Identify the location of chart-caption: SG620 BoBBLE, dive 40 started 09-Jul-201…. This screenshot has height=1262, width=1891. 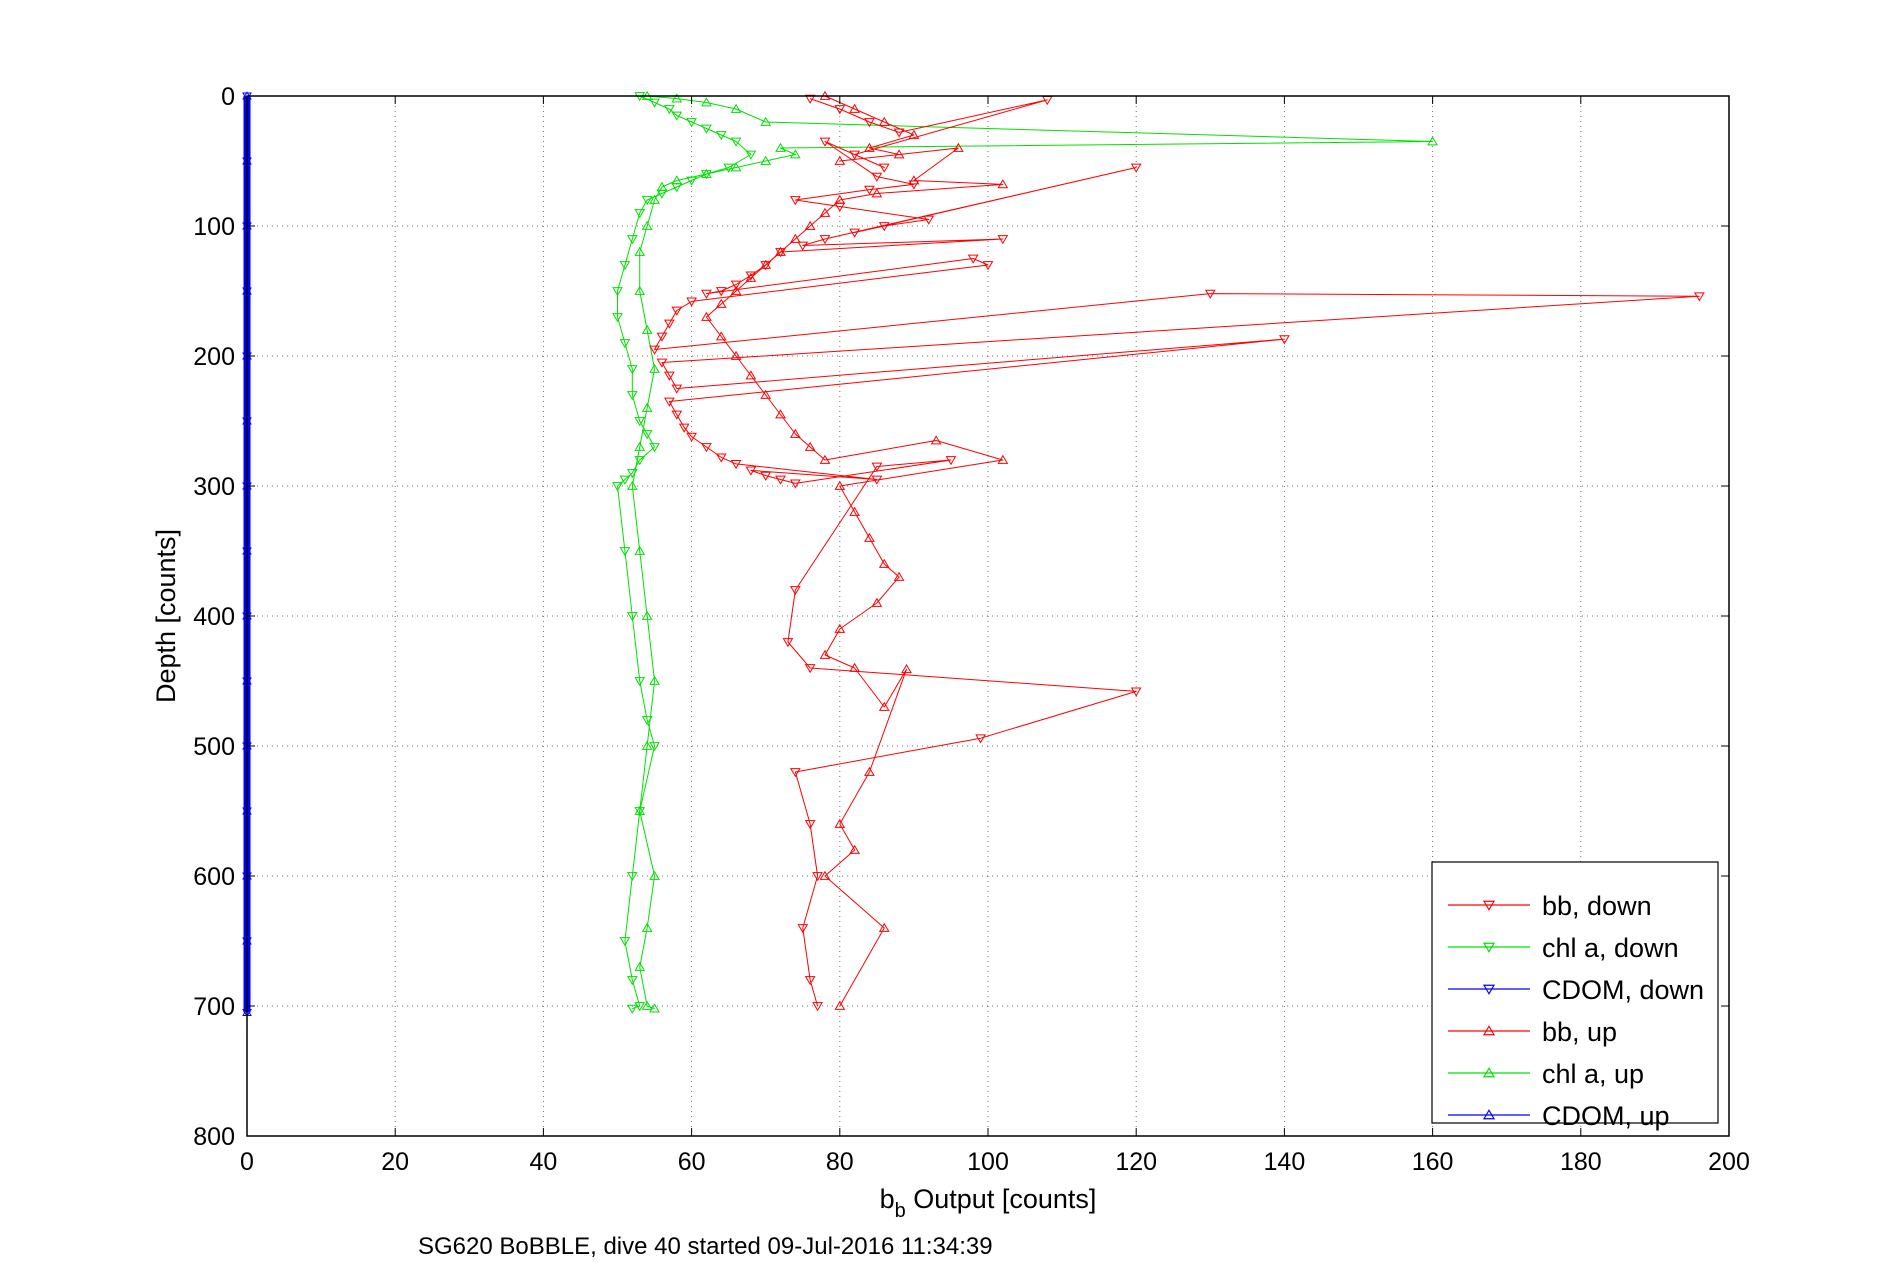
(705, 1246).